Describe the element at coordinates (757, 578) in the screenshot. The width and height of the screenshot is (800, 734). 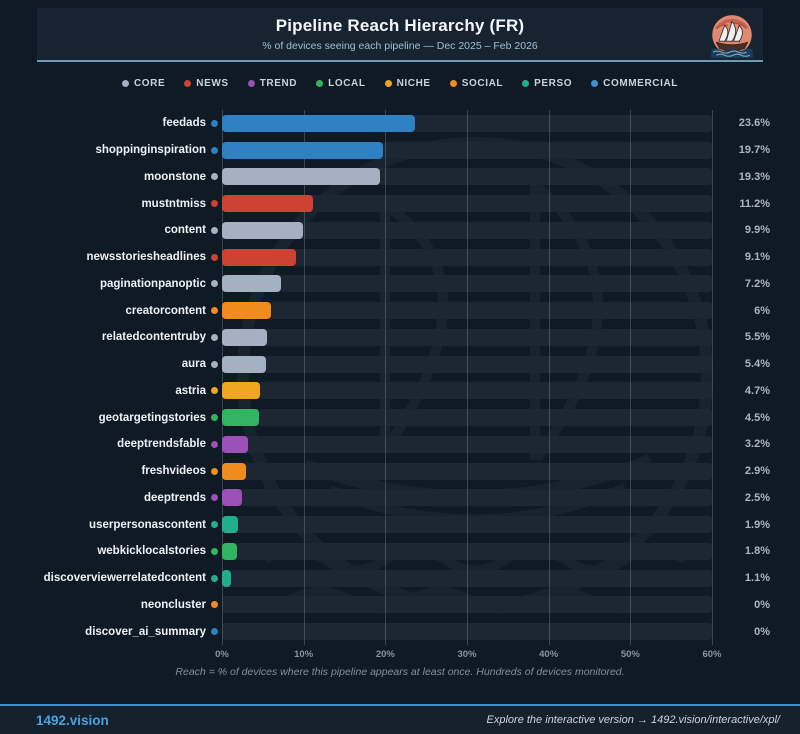
I see `row-value: 1.1%` at that location.